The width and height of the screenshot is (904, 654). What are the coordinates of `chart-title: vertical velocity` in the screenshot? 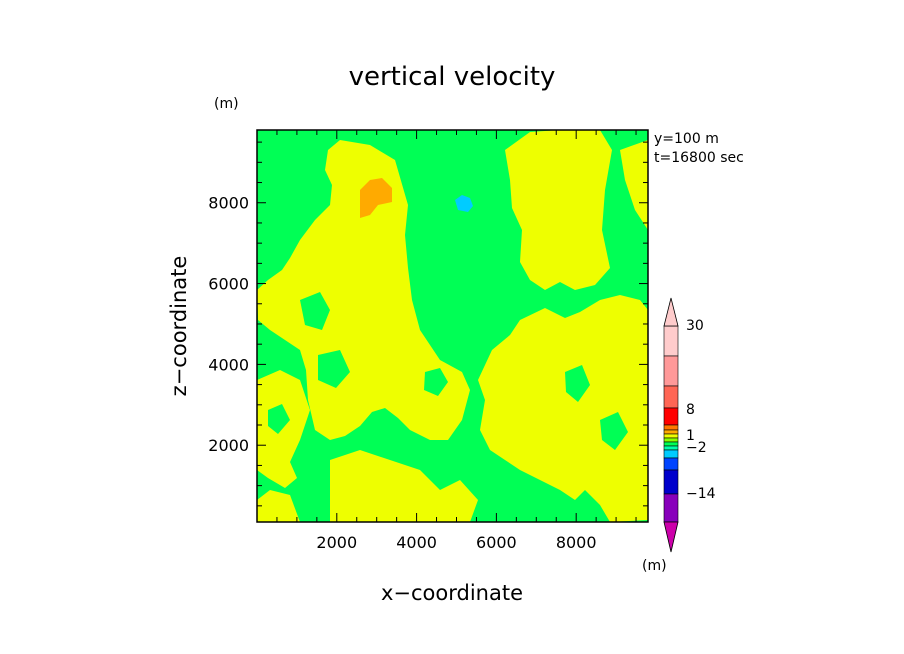 It's located at (452, 77).